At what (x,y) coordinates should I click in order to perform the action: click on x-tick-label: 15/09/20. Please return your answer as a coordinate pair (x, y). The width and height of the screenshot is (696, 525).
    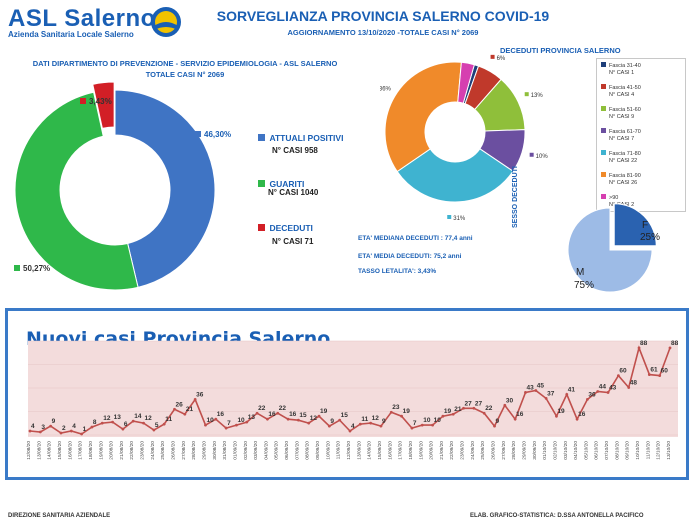
    Looking at the image, I should click on (380, 450).